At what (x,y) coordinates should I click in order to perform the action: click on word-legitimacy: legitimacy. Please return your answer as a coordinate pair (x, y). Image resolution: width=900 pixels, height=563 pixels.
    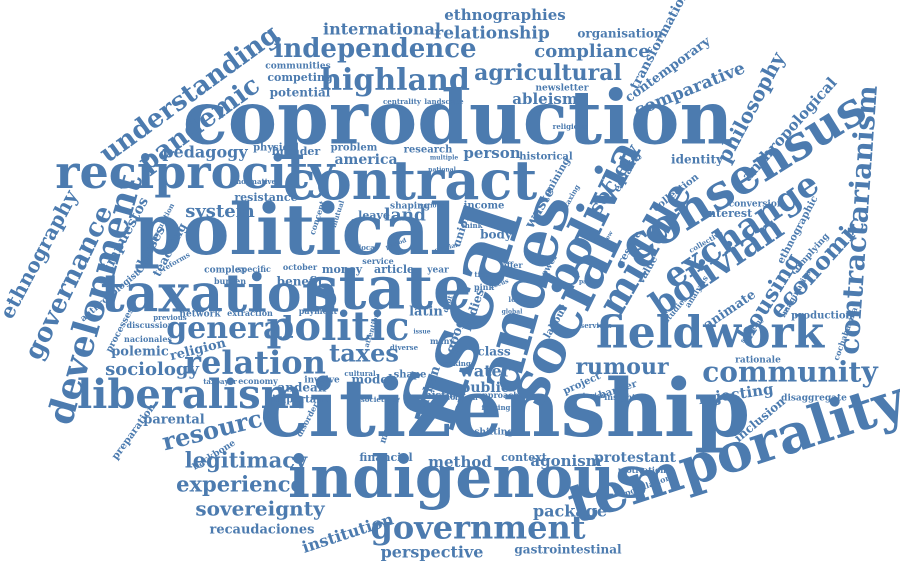
    Looking at the image, I should click on (246, 460).